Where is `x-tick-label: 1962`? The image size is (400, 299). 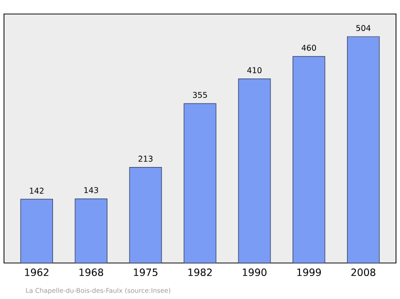
x-tick-label: 1962 is located at coordinates (36, 272).